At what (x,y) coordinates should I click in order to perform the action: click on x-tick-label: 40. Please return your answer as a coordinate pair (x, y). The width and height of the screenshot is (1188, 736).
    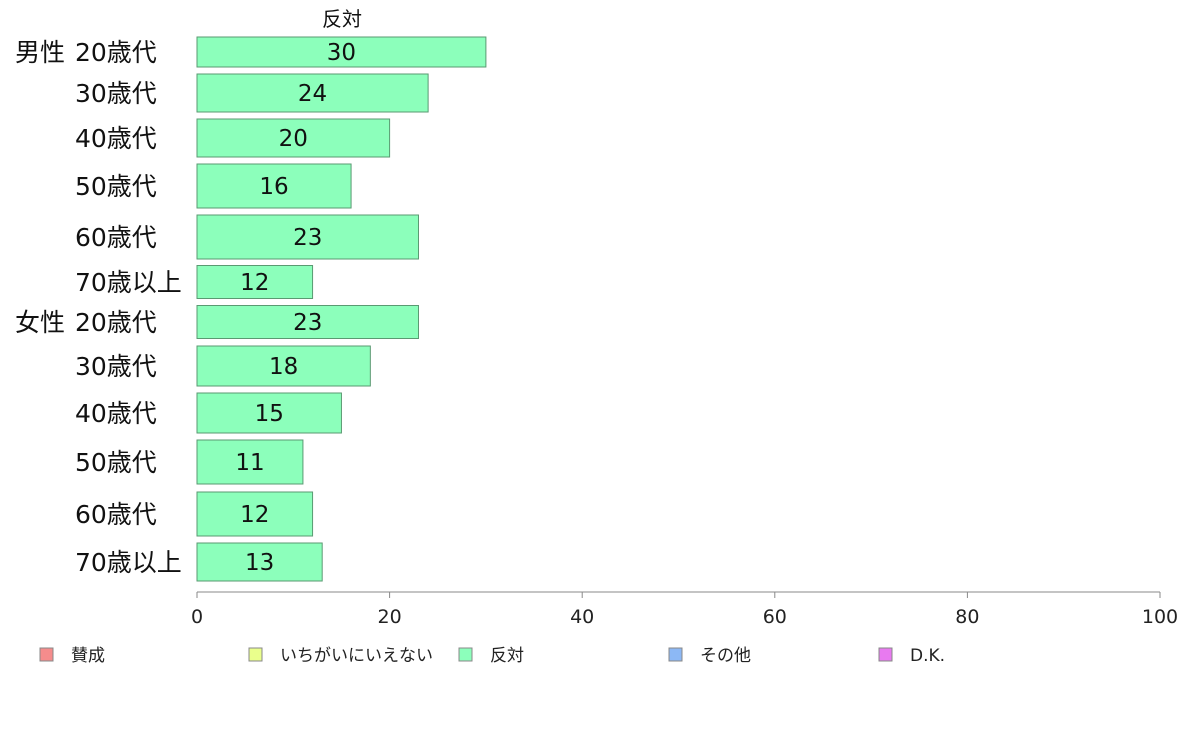
    Looking at the image, I should click on (582, 617).